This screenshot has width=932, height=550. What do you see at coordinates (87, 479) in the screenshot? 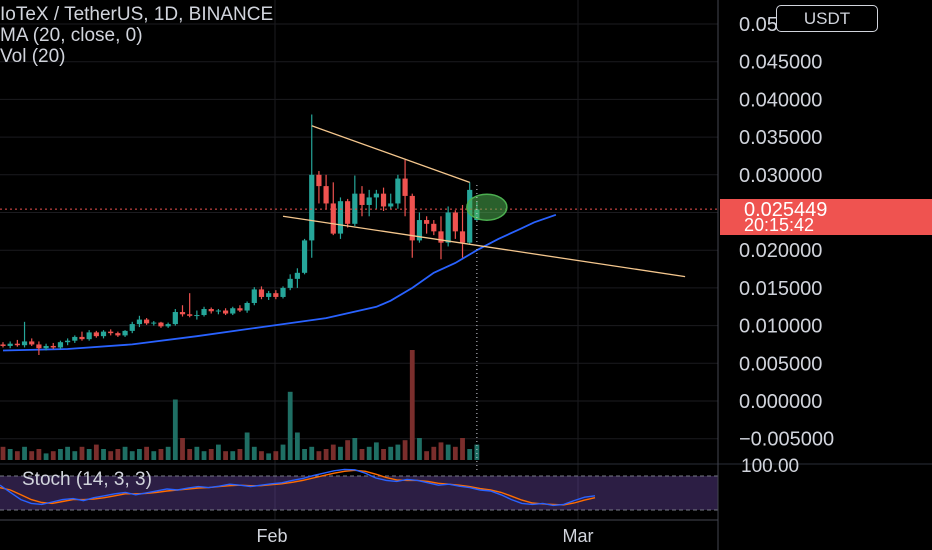
I see `stoch-indicator-label: Stoch (14, 3, 3)` at bounding box center [87, 479].